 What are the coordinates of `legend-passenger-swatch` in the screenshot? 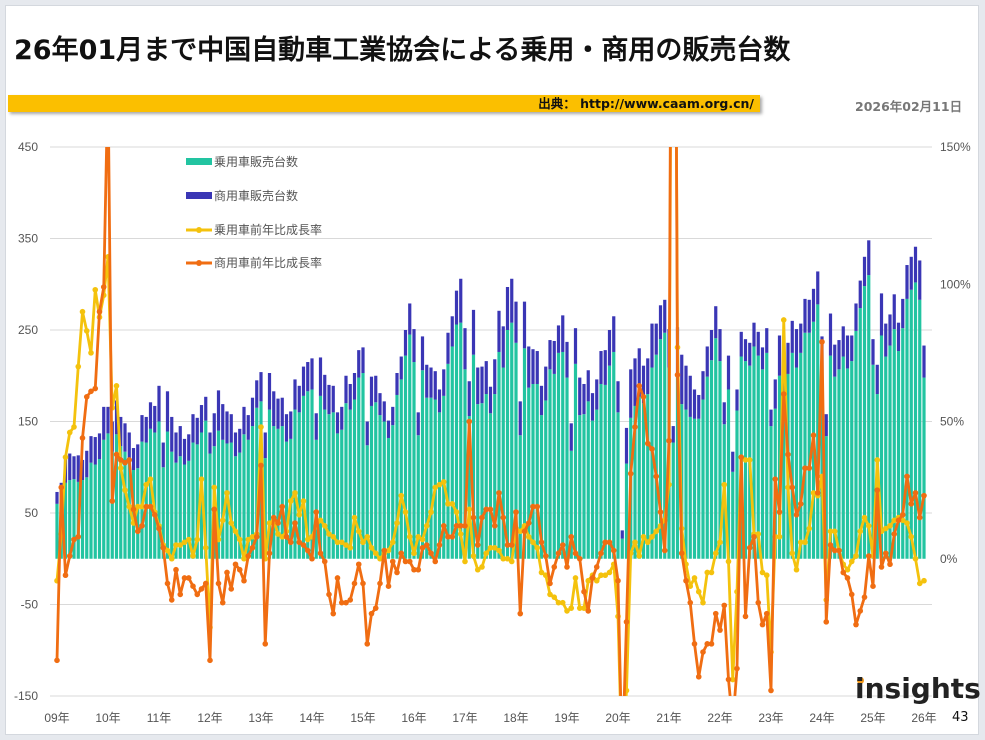 It's located at (199, 161).